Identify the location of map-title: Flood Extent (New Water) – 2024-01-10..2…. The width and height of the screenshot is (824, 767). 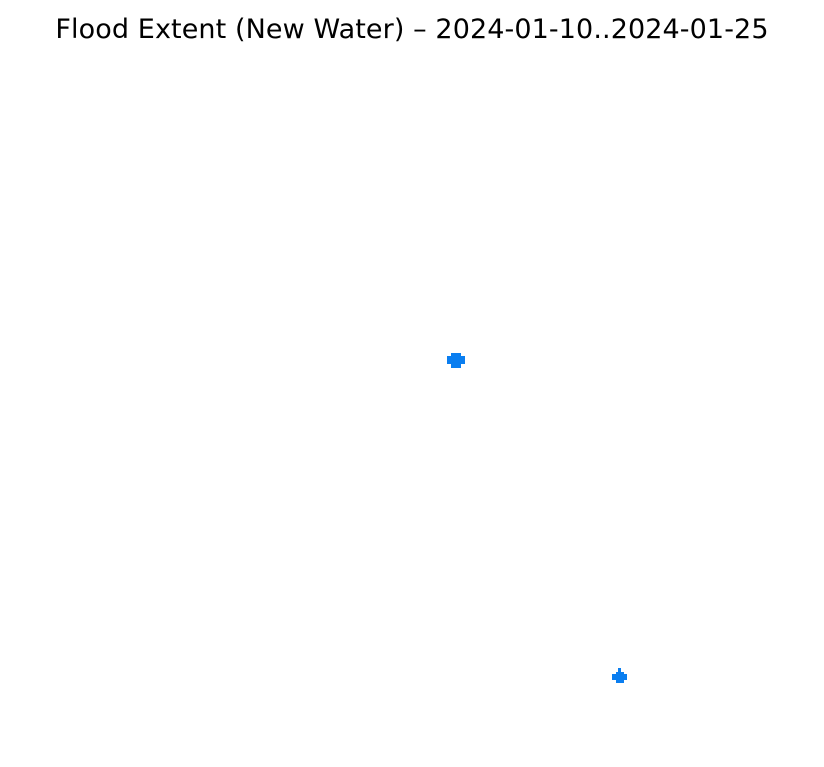
(412, 29).